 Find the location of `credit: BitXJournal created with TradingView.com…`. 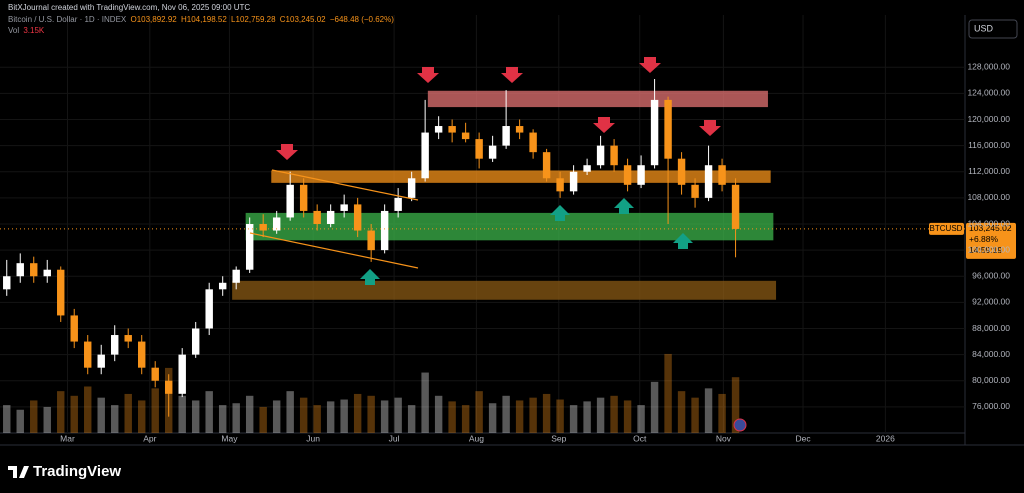

credit: BitXJournal created with TradingView.com… is located at coordinates (130, 7).